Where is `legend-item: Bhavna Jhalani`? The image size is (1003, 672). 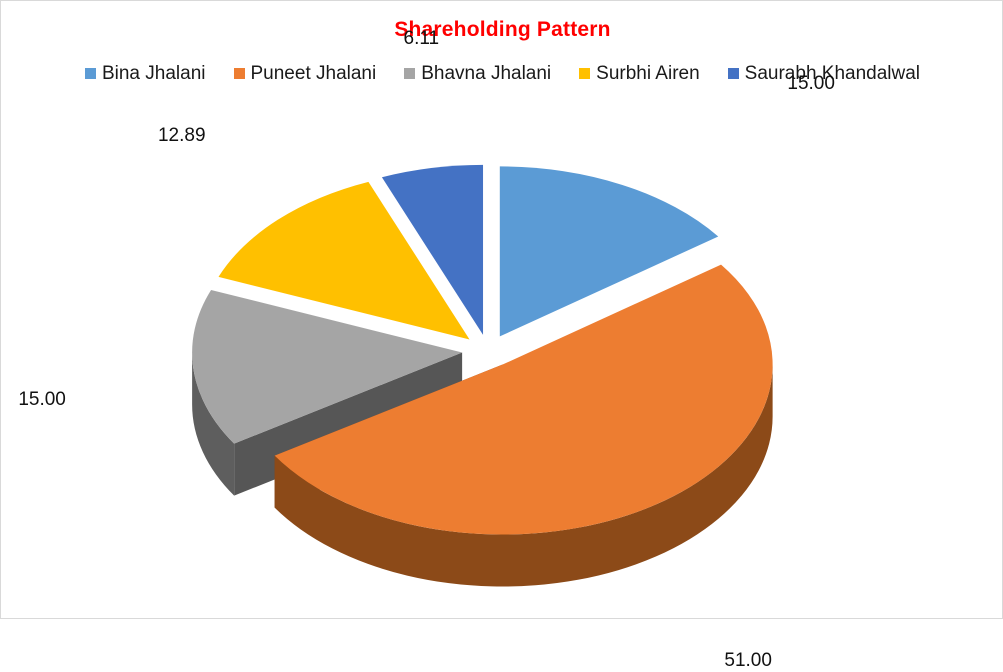
legend-item: Bhavna Jhalani is located at coordinates (477, 73).